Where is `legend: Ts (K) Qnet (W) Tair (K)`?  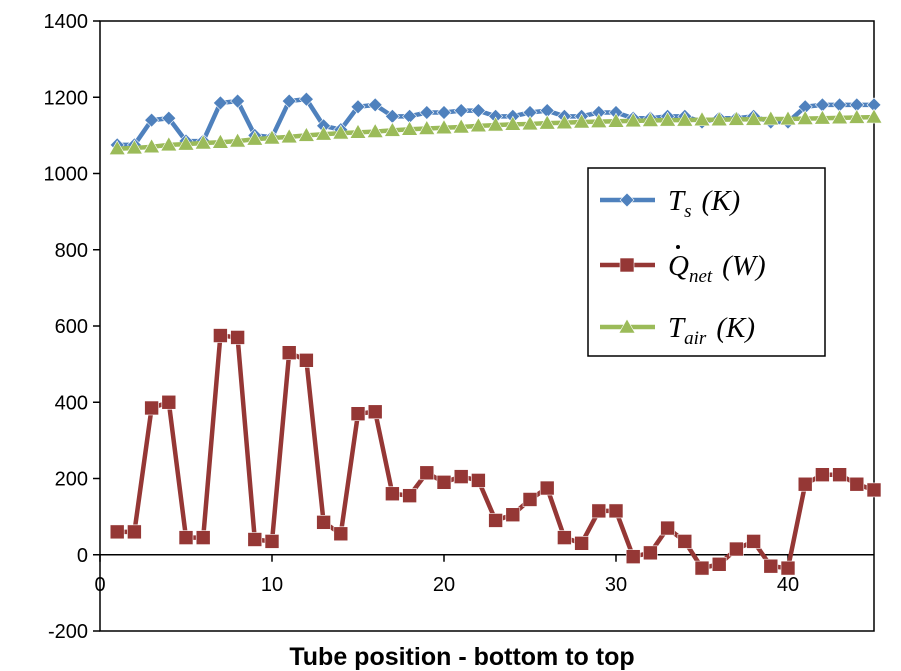 legend: Ts (K) Qnet (W) Tair (K) is located at coordinates (706, 262).